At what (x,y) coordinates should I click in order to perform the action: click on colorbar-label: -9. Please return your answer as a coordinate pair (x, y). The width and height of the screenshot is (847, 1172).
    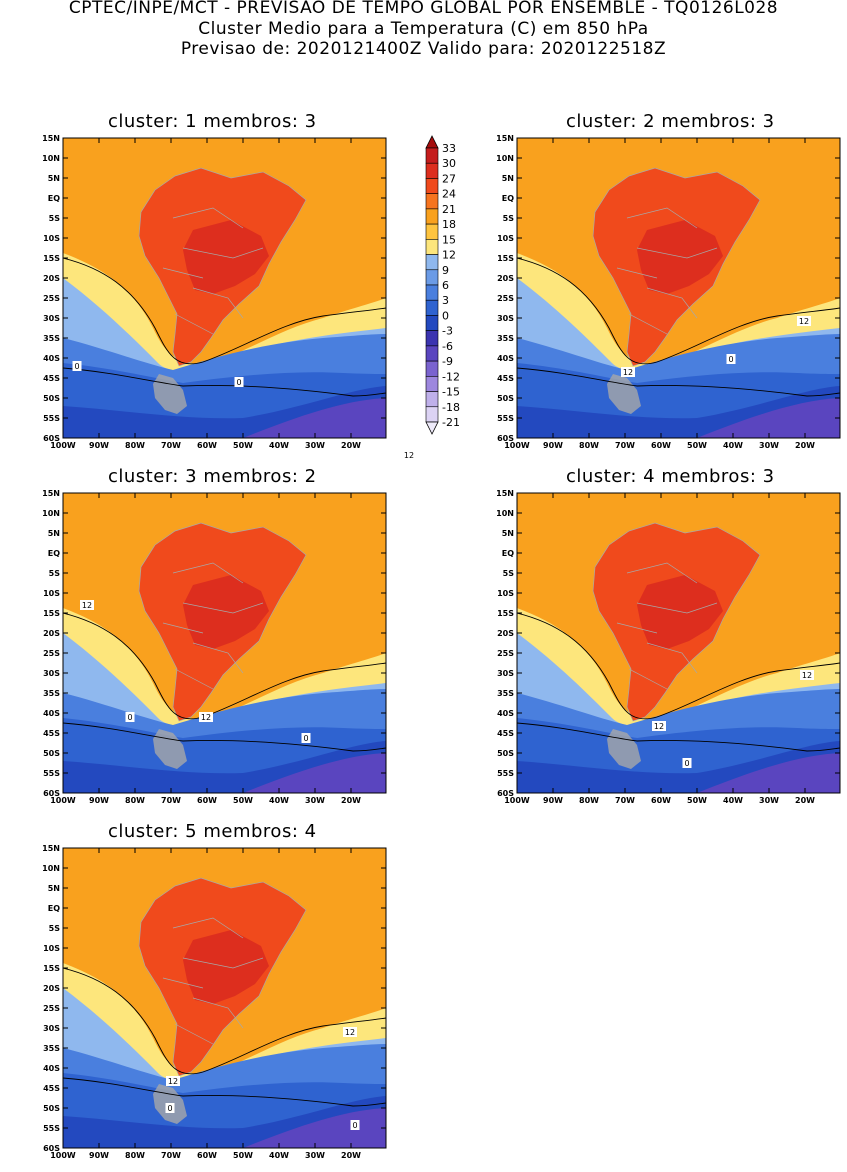
    Looking at the image, I should click on (447, 361).